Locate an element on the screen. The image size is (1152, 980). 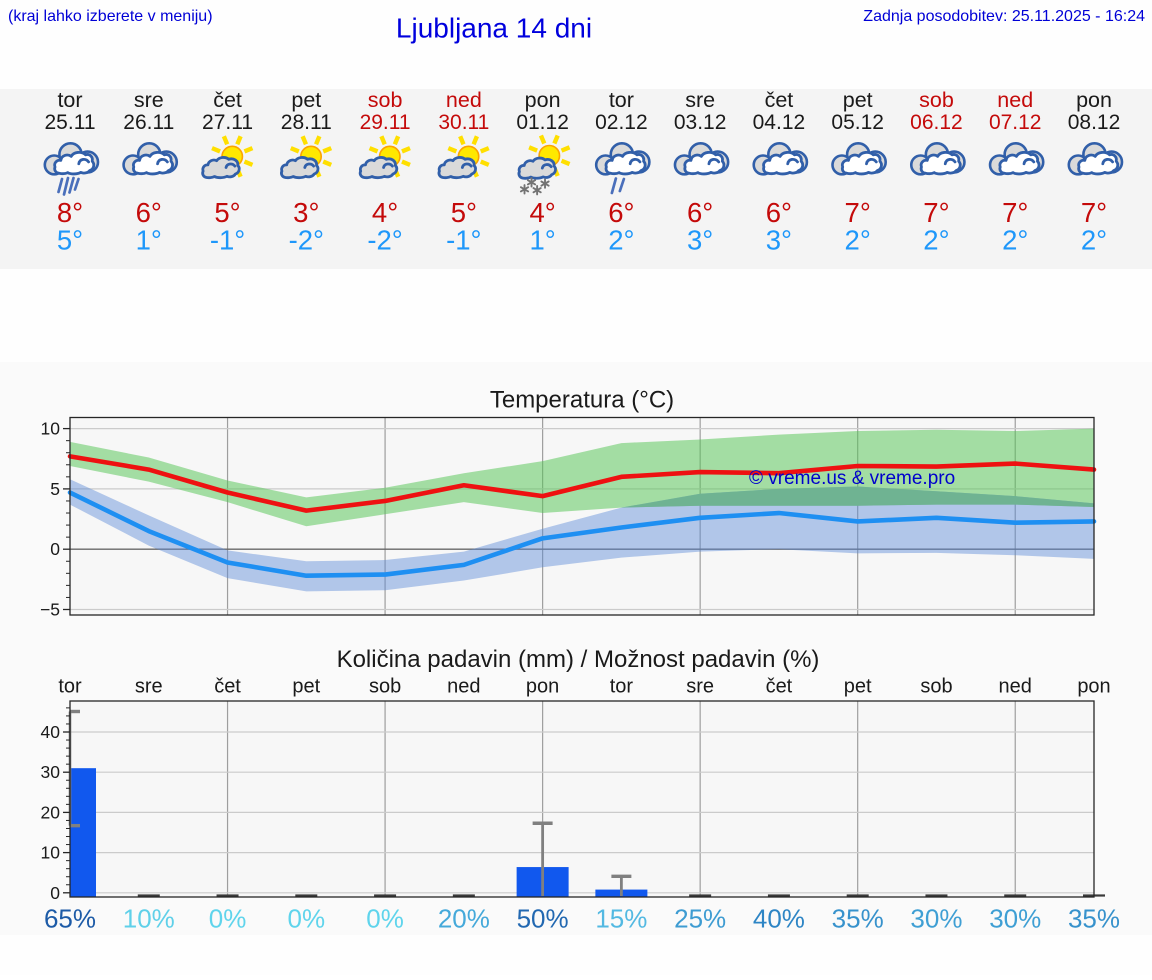
svg-text: (kraj lahko izberete v meniju) is located at coordinates (110, 16).